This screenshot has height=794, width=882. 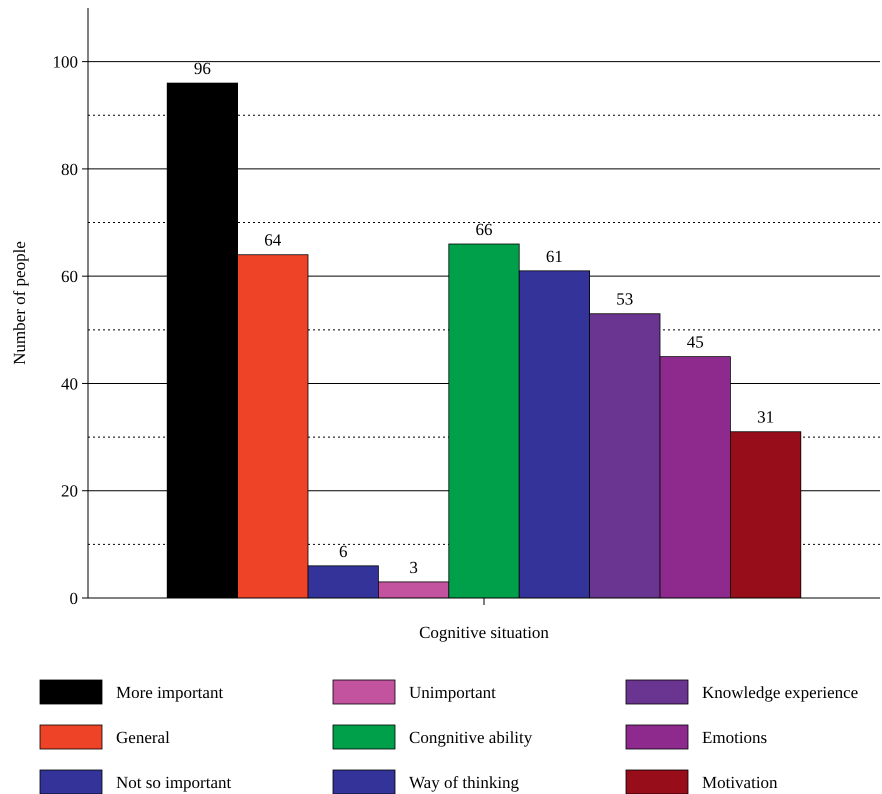 What do you see at coordinates (625, 299) in the screenshot?
I see `data-label: 53` at bounding box center [625, 299].